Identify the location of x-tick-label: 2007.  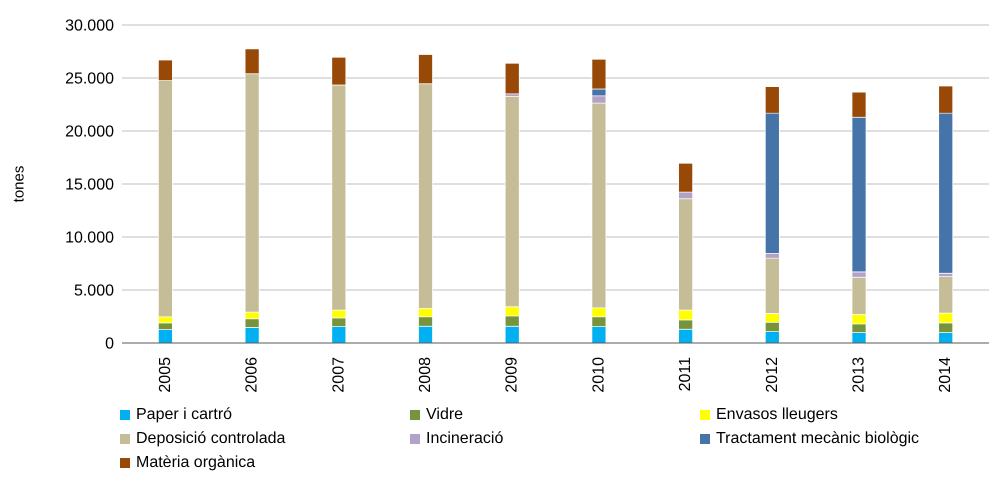
(339, 374).